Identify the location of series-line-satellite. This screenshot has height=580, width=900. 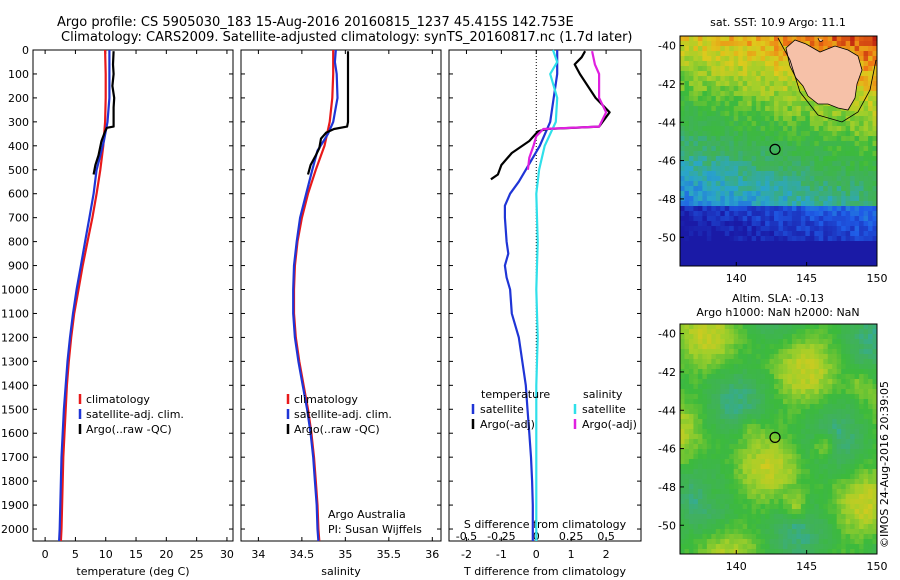
(547, 295).